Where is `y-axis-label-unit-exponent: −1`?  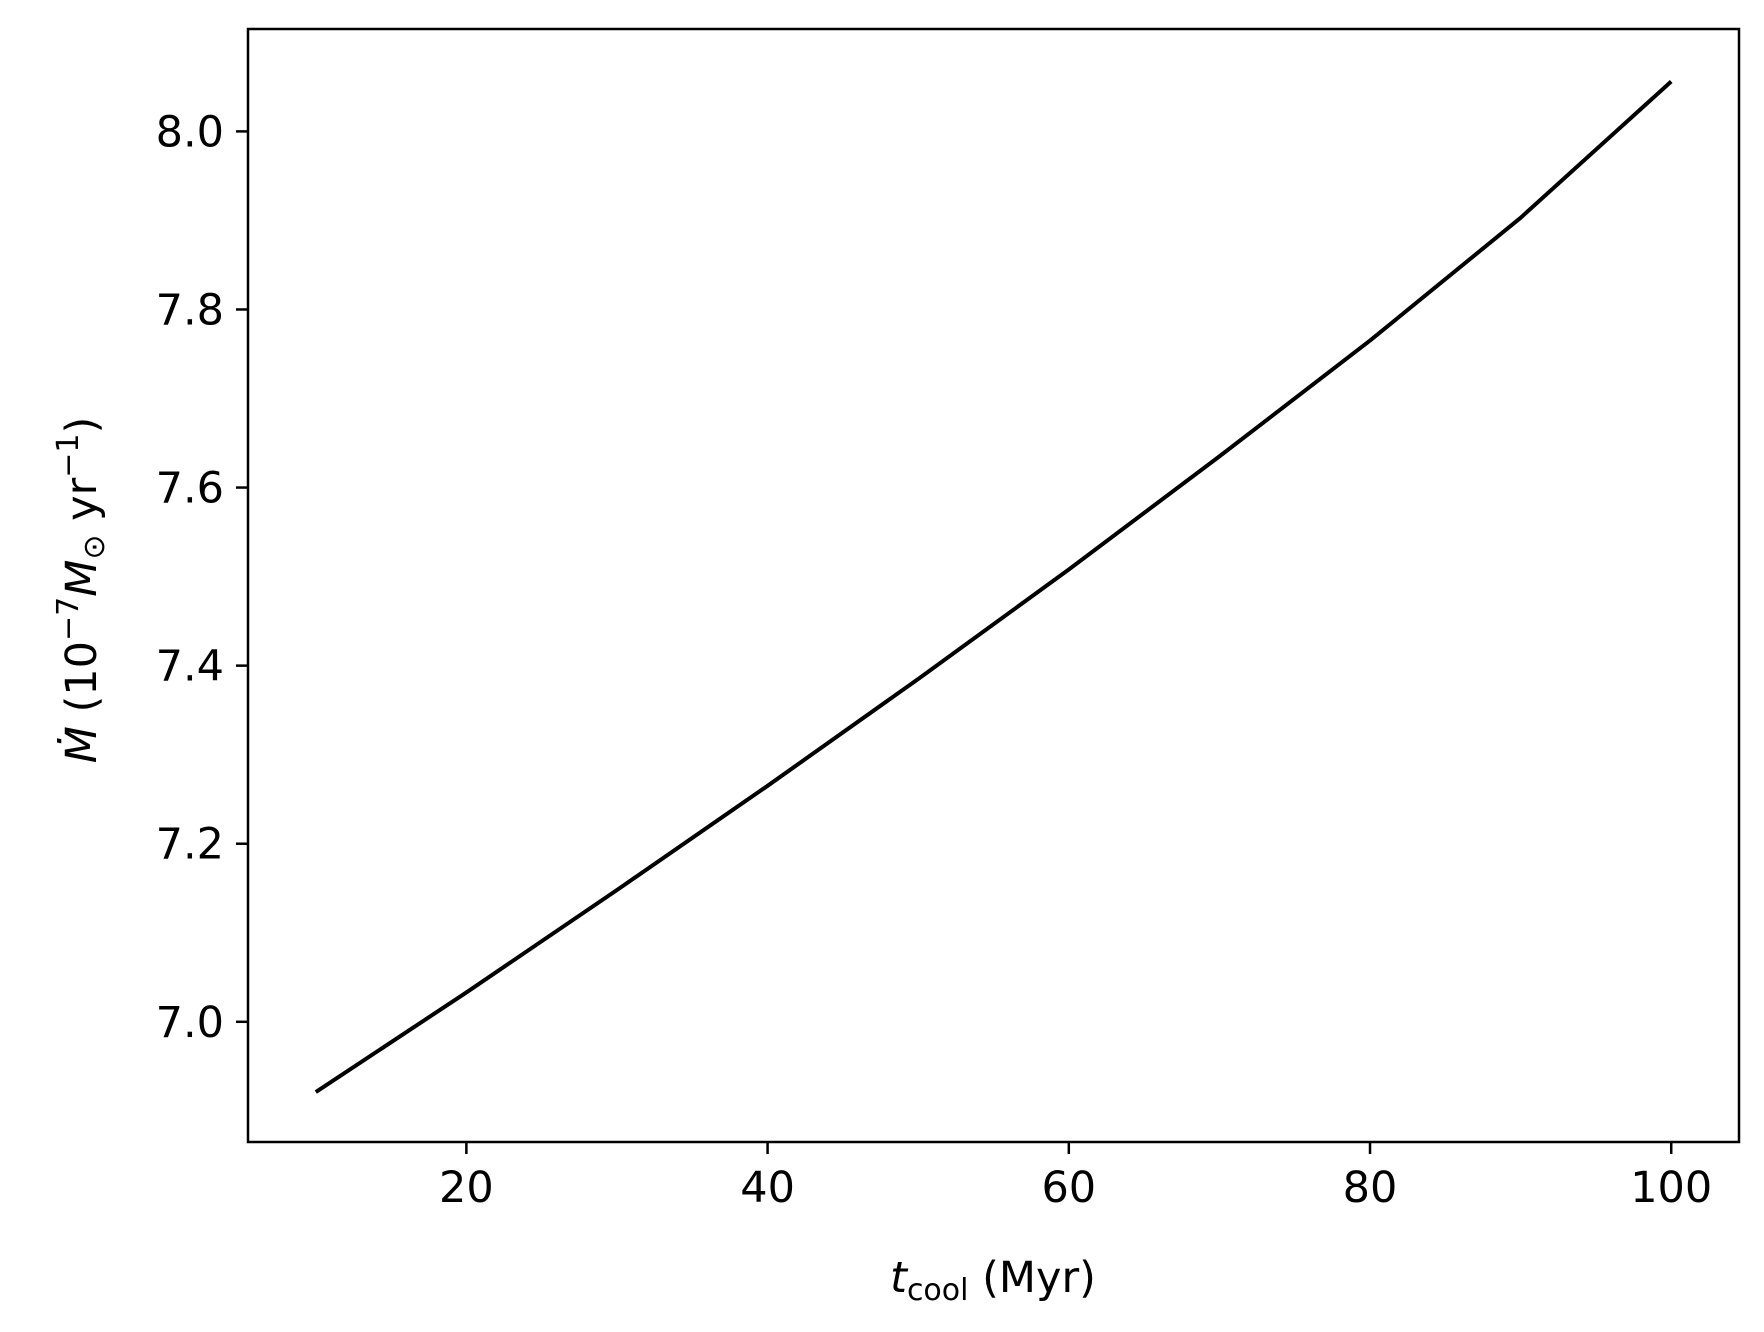 y-axis-label-unit-exponent: −1 is located at coordinates (68, 455).